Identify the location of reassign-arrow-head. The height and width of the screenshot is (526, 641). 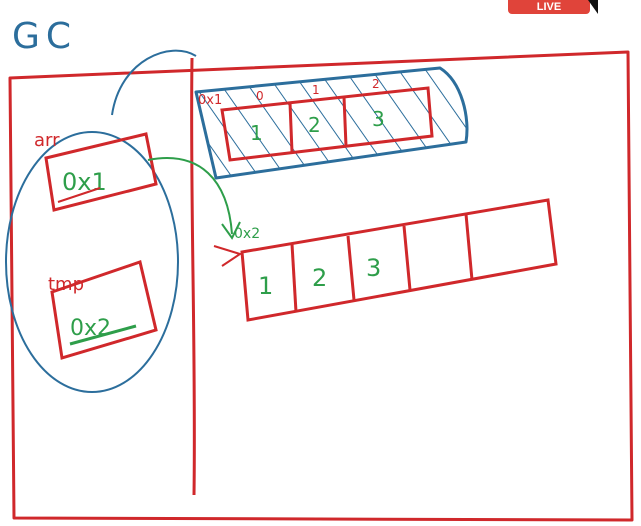
(231, 230).